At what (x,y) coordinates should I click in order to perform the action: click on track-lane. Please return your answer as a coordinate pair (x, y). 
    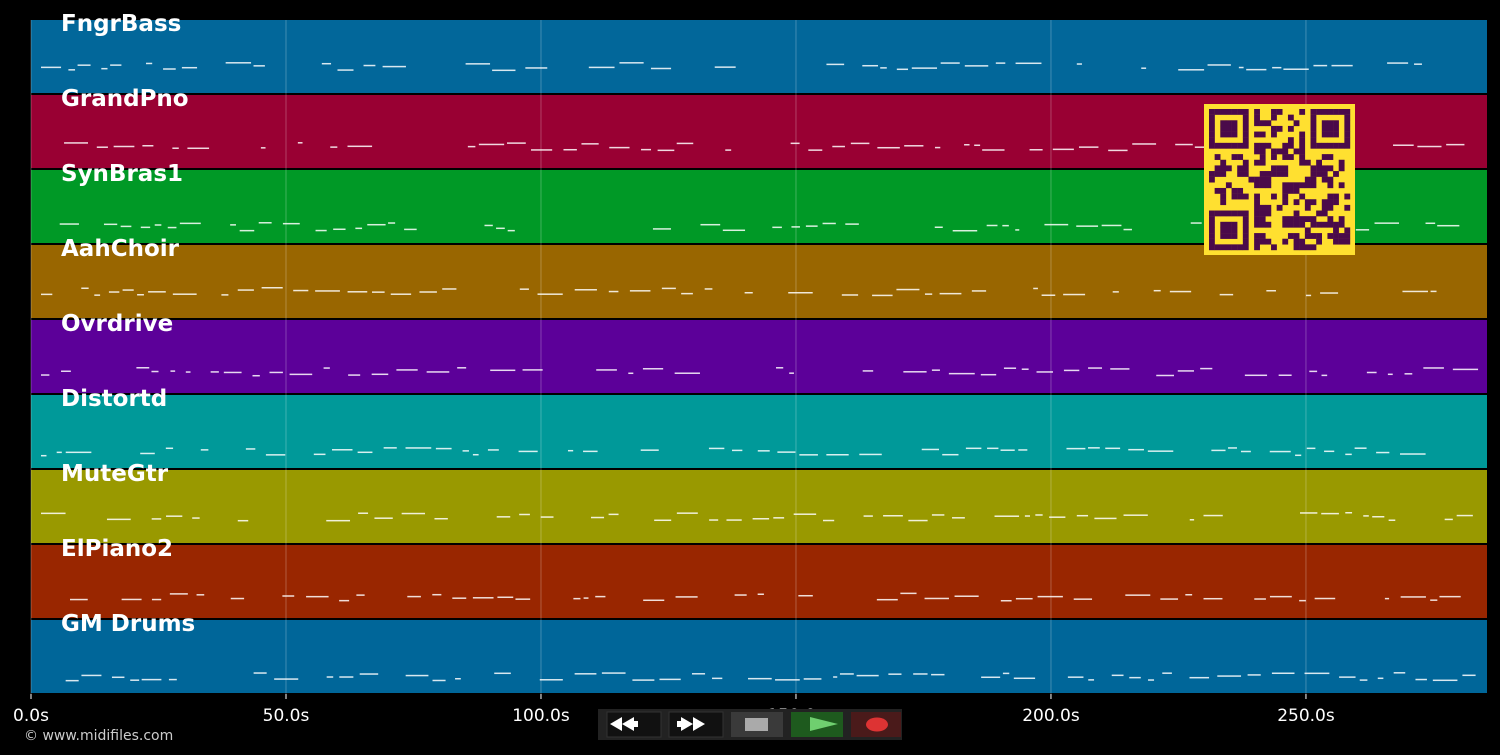
    Looking at the image, I should click on (759, 656).